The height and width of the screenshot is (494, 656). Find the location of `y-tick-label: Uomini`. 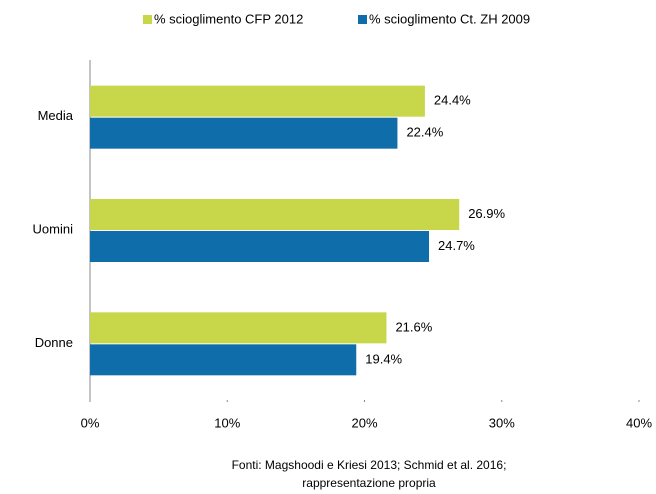

y-tick-label: Uomini is located at coordinates (53, 228).